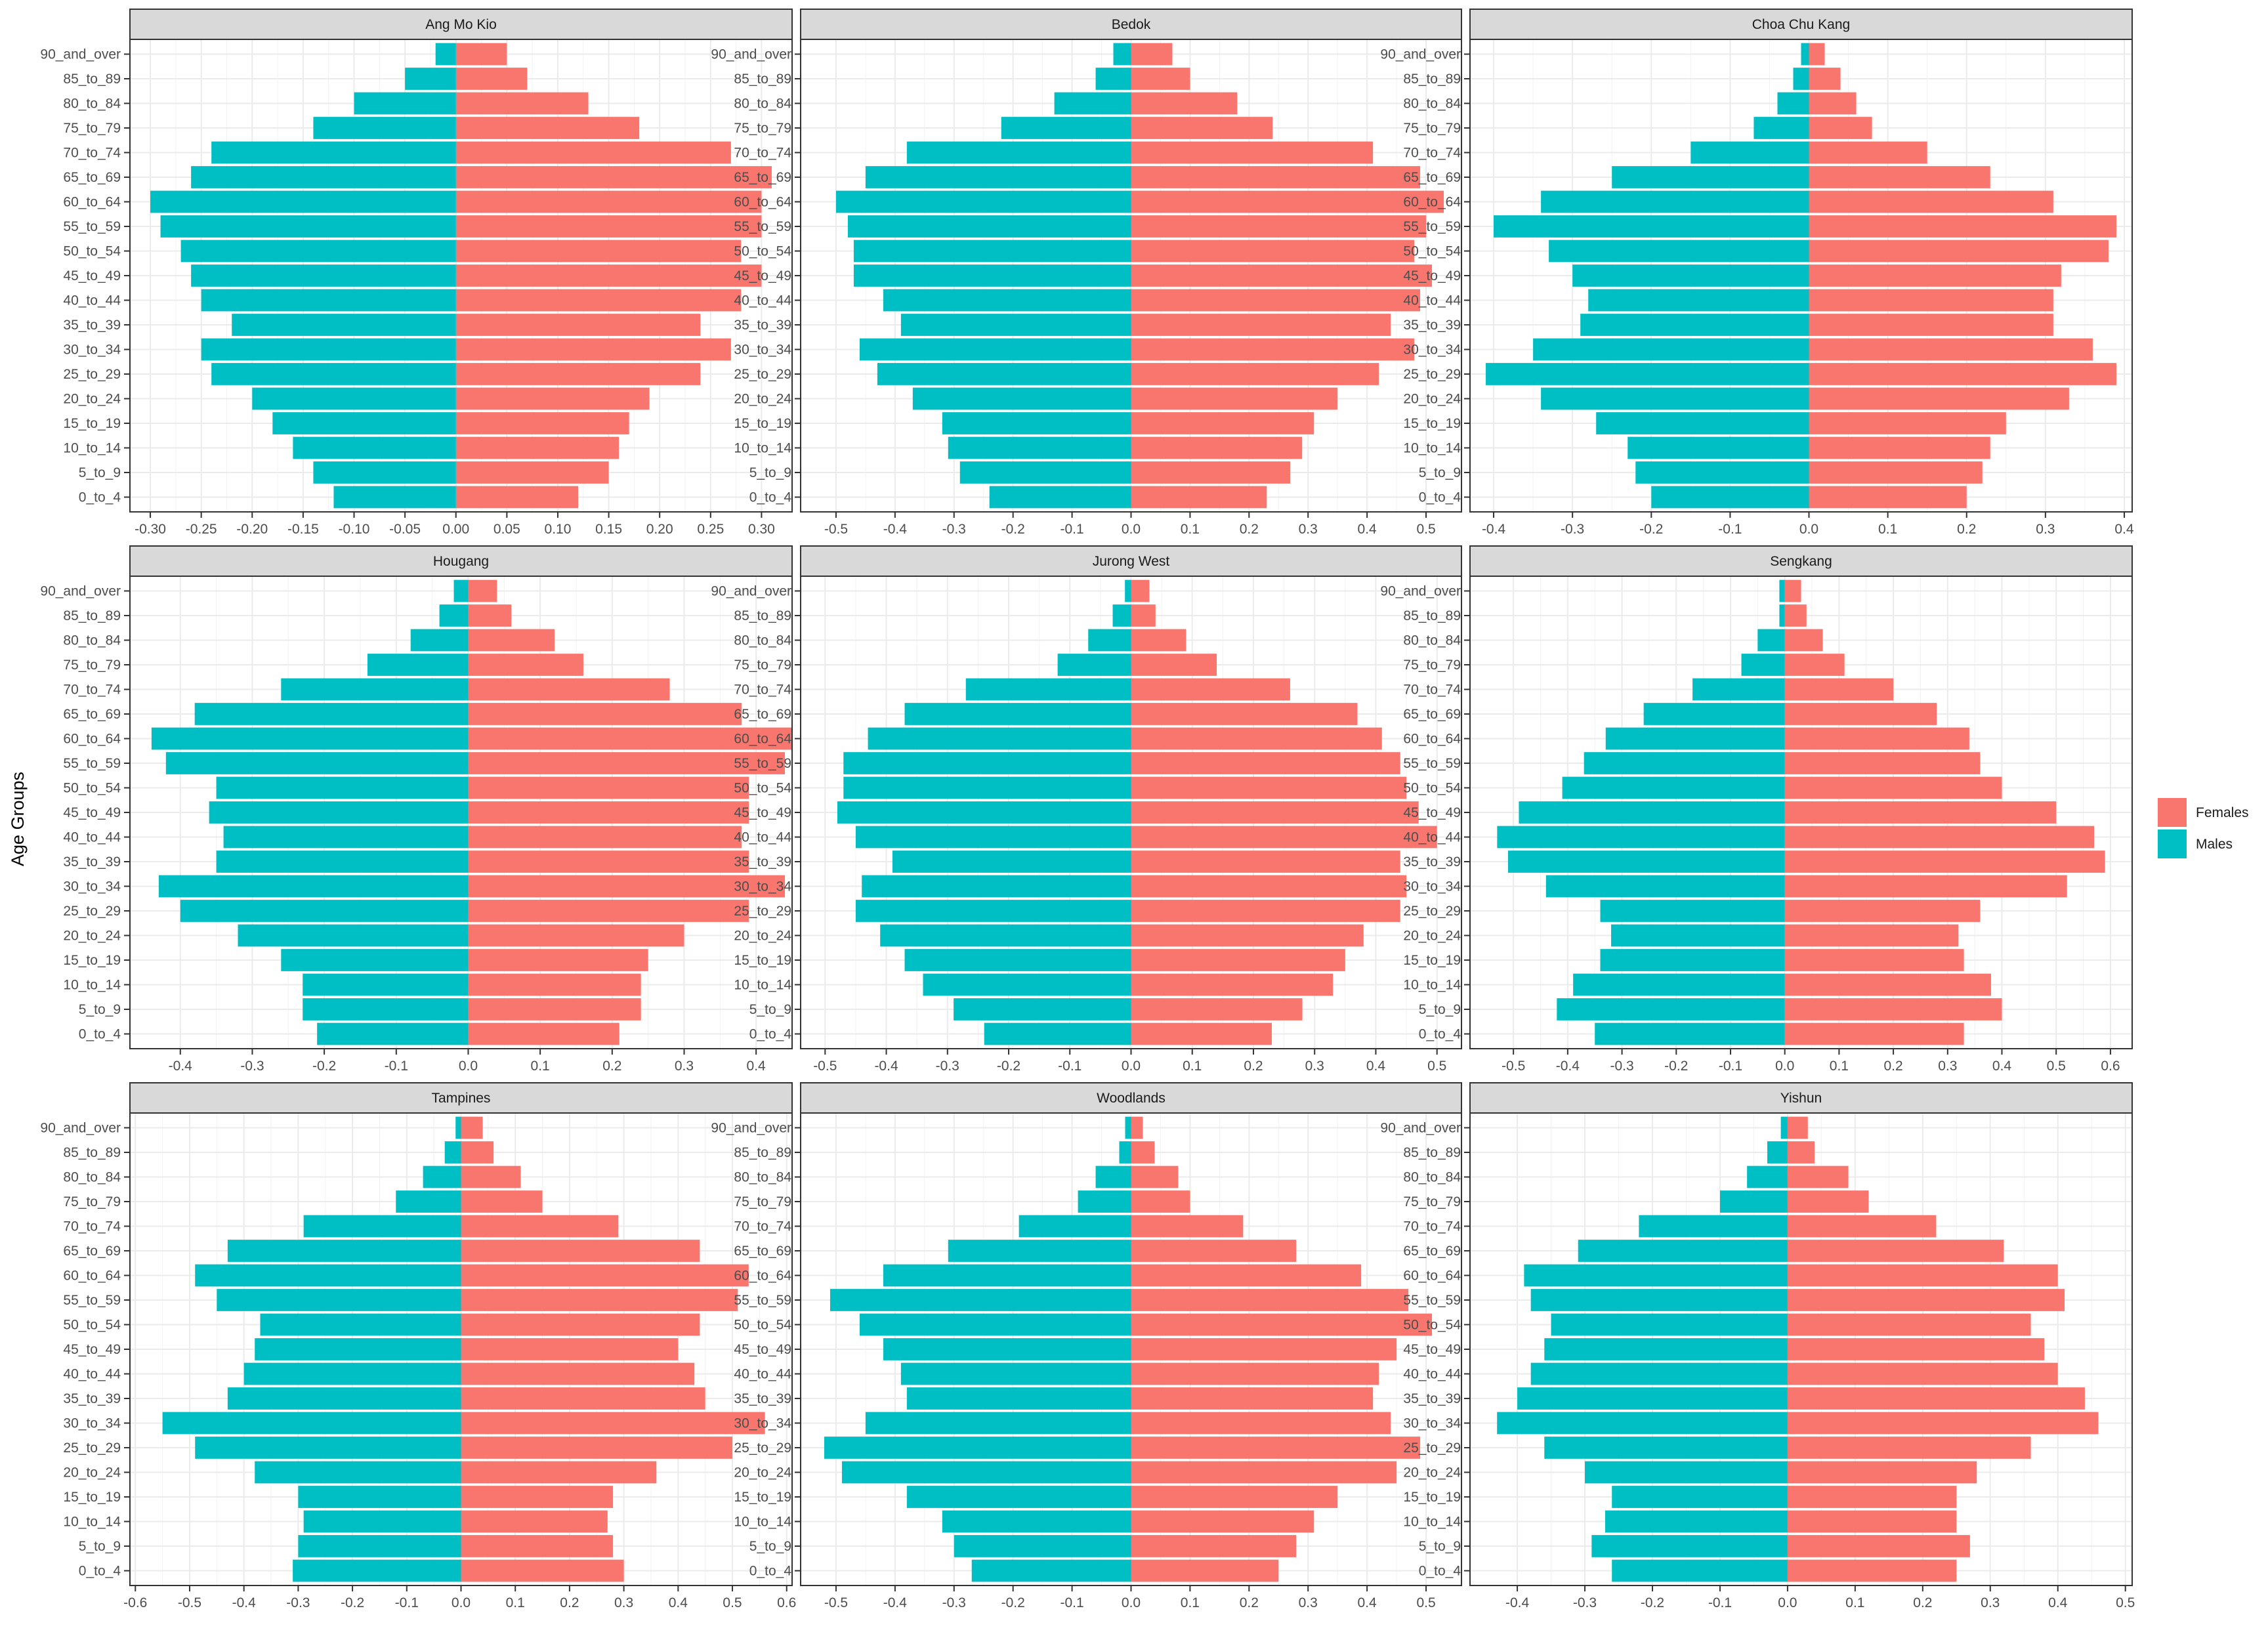  Describe the element at coordinates (18, 819) in the screenshot. I see `y-axis-title: Age Groups` at that location.